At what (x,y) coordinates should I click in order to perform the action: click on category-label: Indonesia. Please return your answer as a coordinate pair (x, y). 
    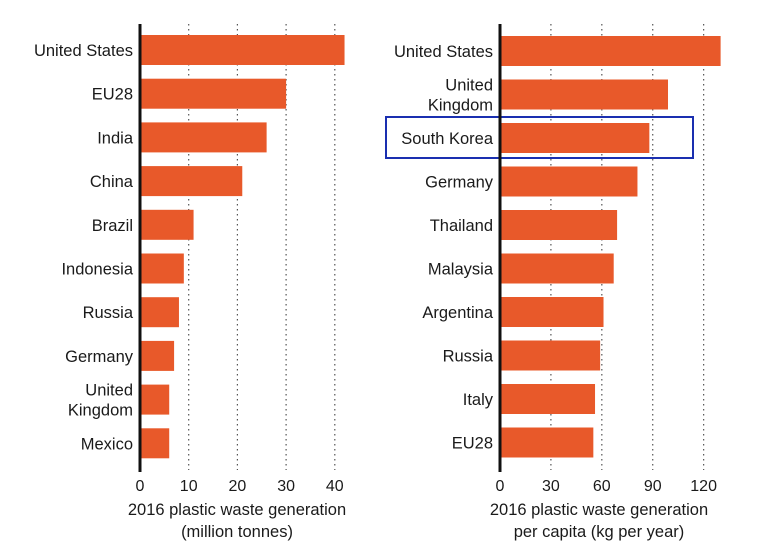
    Looking at the image, I should click on (97, 270).